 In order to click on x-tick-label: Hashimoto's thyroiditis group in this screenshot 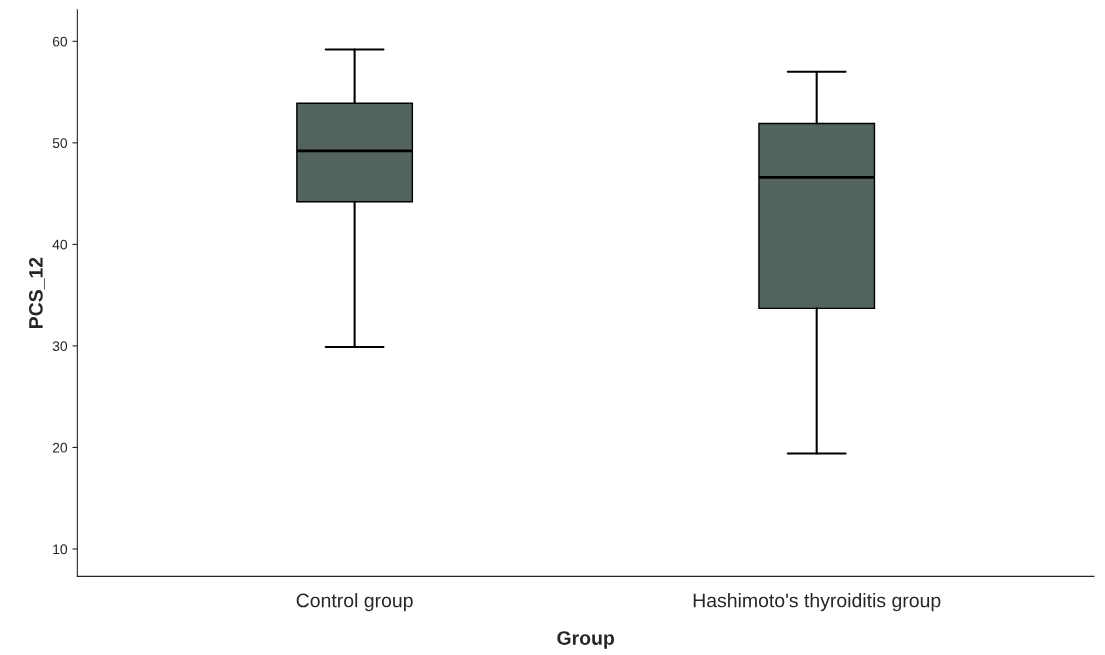, I will do `click(817, 602)`.